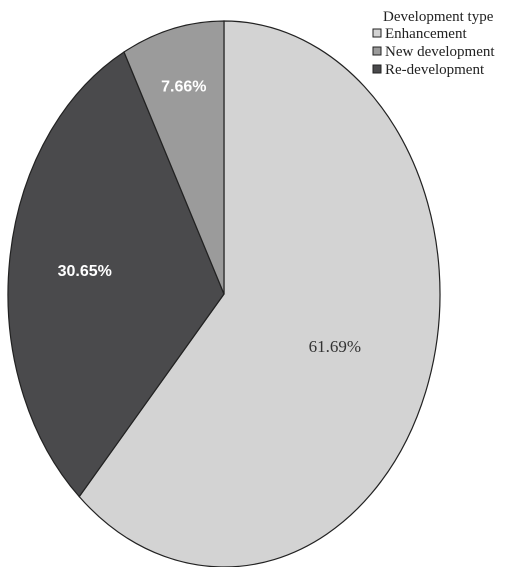  What do you see at coordinates (335, 346) in the screenshot?
I see `slice-value-label: 61.69%` at bounding box center [335, 346].